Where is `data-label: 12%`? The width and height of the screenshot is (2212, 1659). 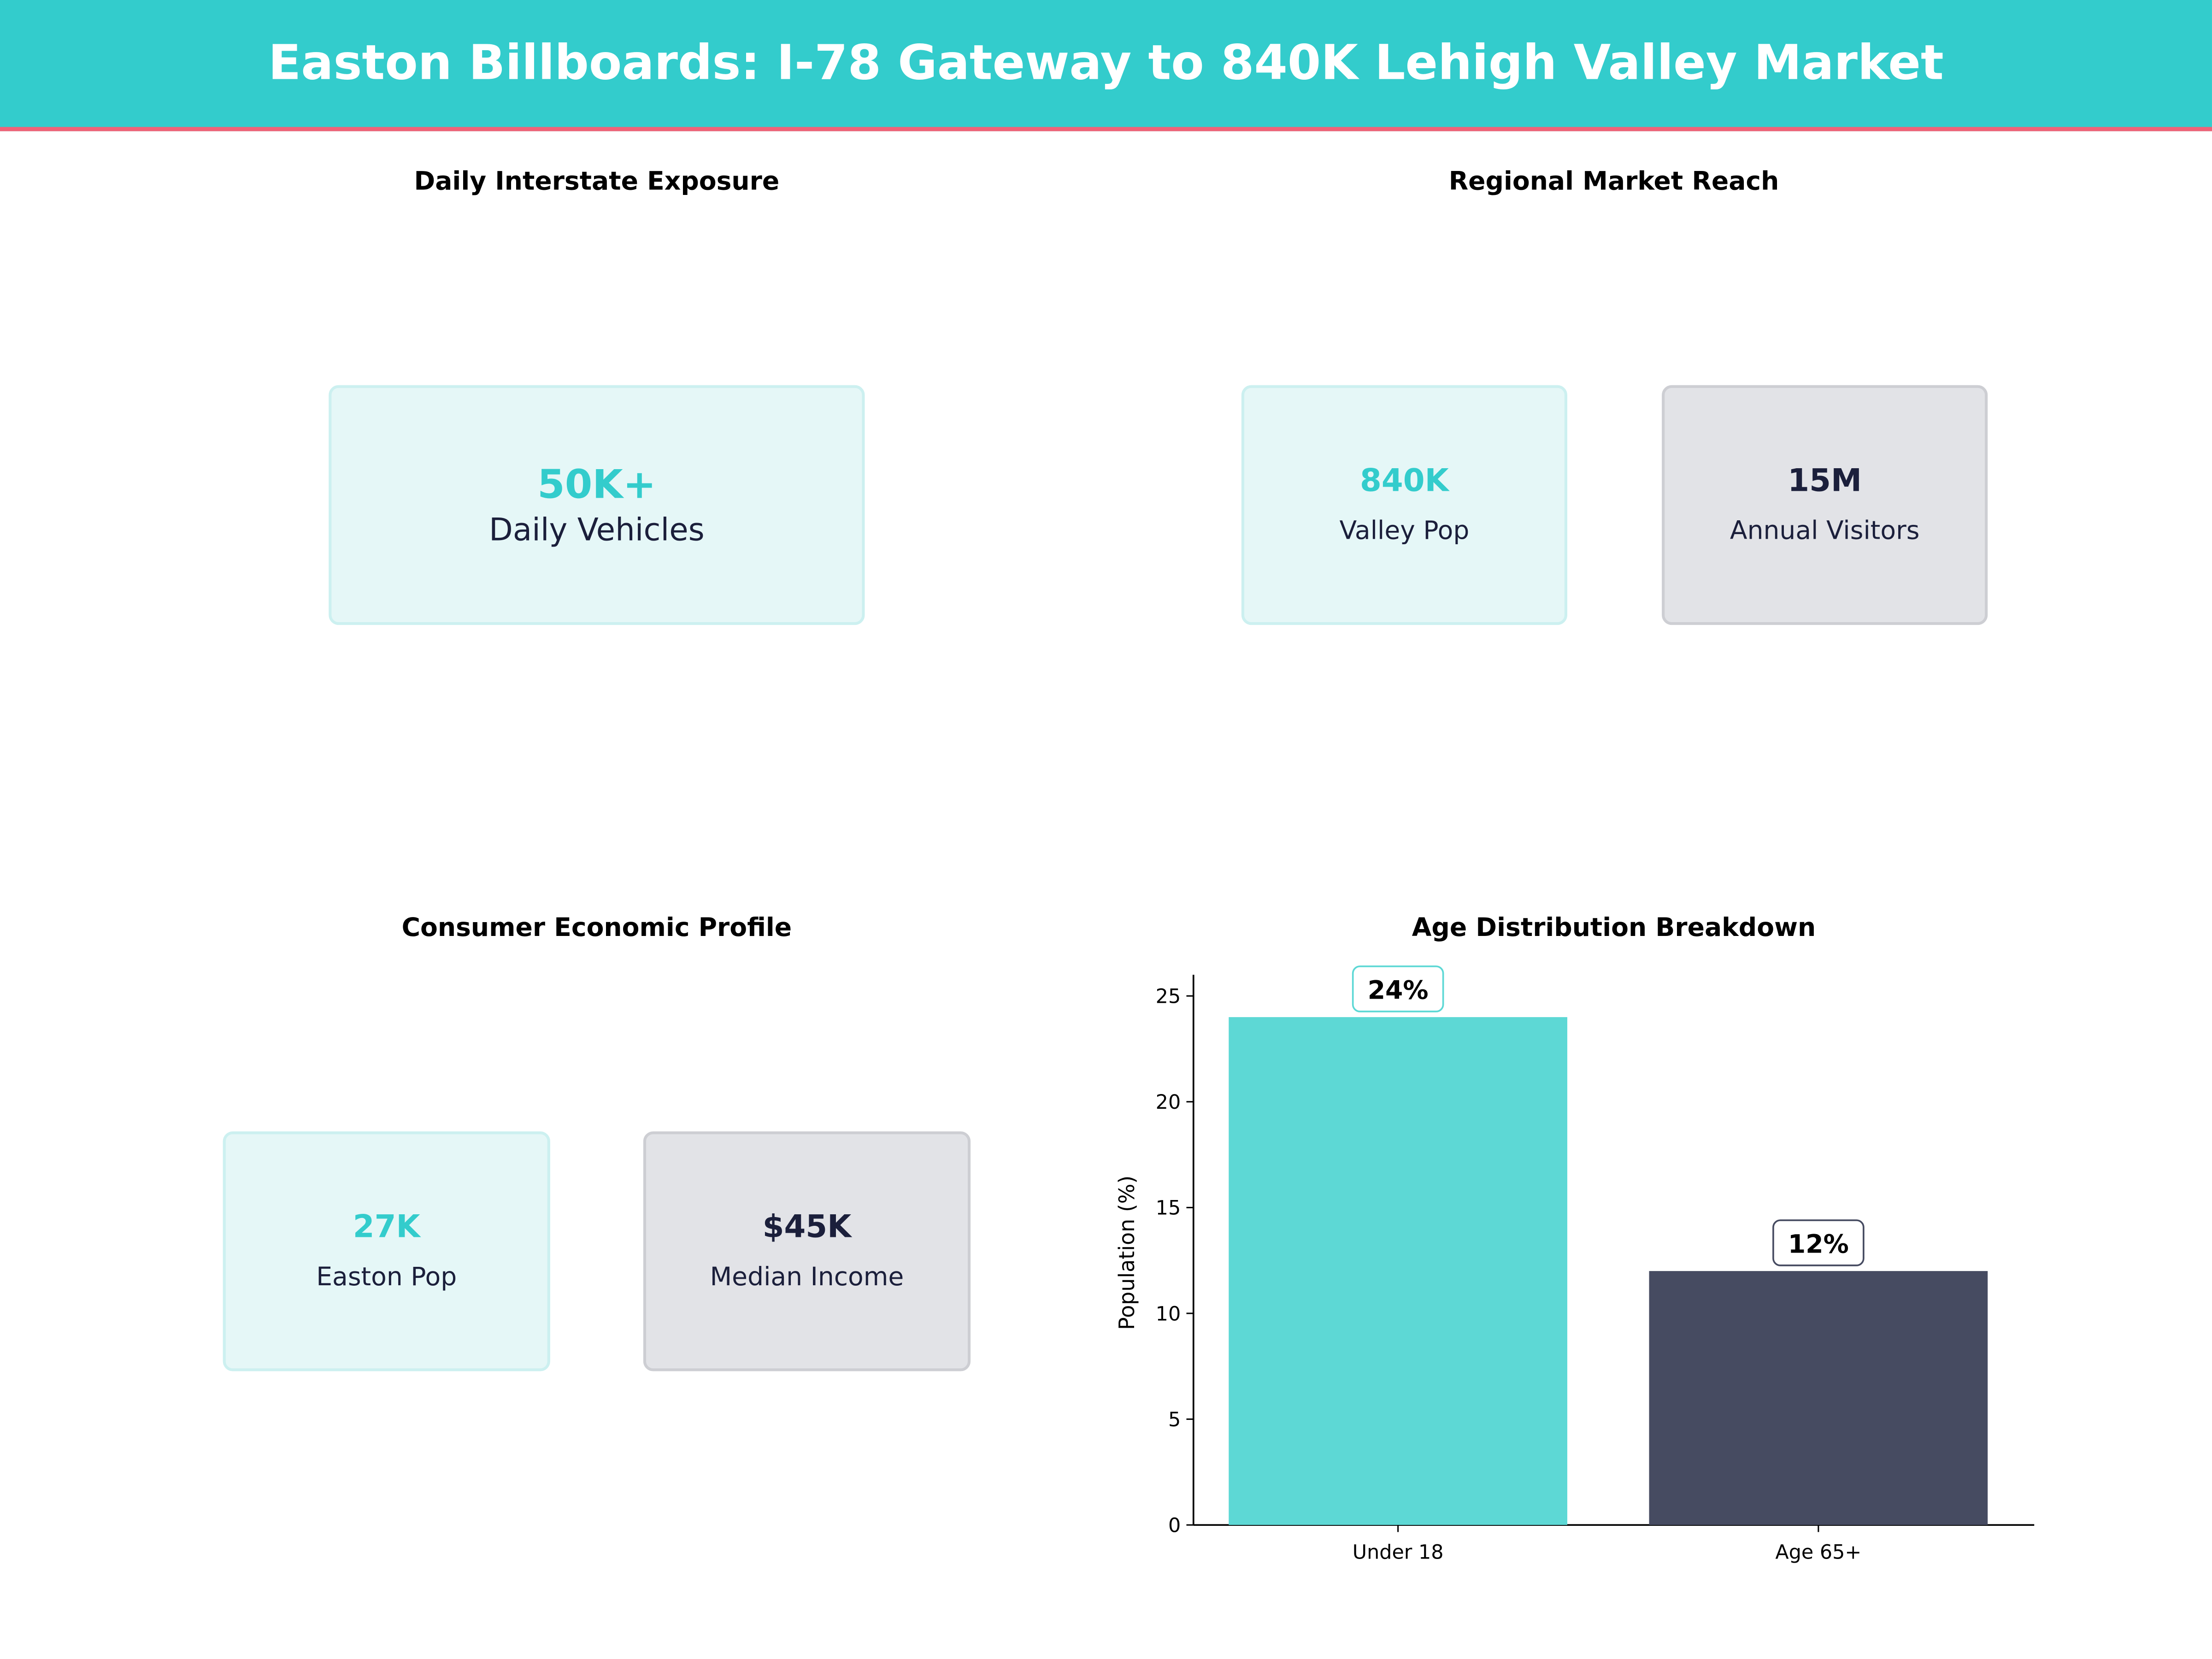 data-label: 12% is located at coordinates (1818, 1244).